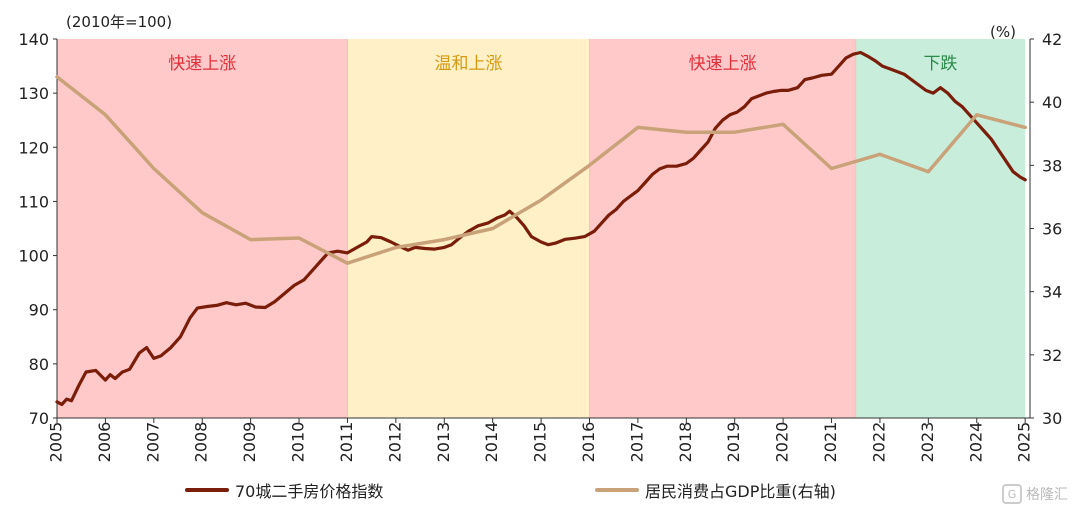 The height and width of the screenshot is (510, 1080). What do you see at coordinates (540, 492) in the screenshot?
I see `legend: 70城二手房价格指数 居民消费占GDP比重(右轴)` at bounding box center [540, 492].